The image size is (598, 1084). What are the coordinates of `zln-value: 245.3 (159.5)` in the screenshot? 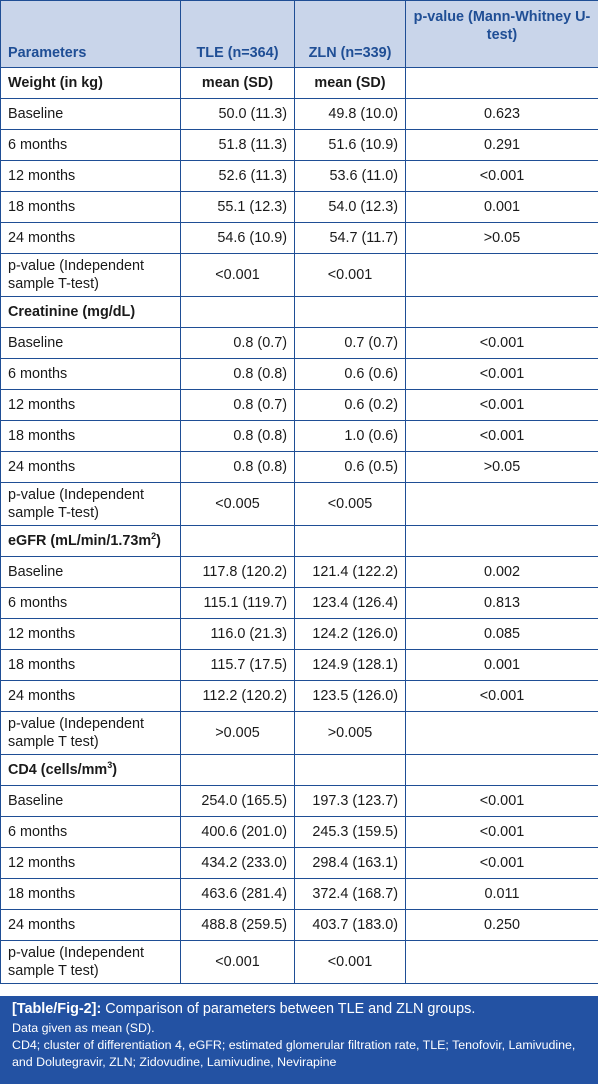 It's located at (350, 832).